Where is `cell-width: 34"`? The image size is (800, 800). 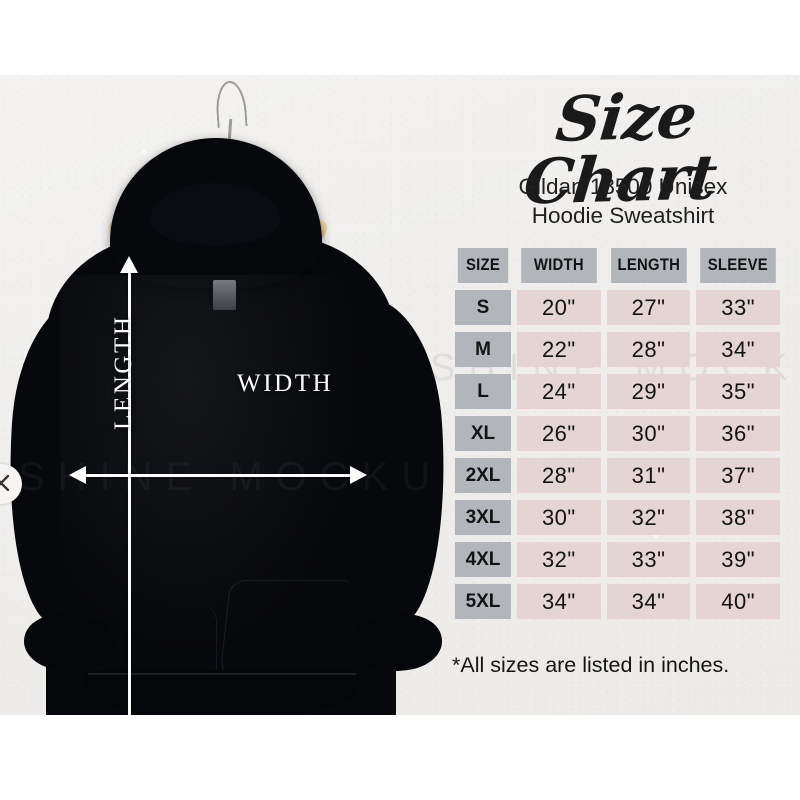
cell-width: 34" is located at coordinates (559, 601).